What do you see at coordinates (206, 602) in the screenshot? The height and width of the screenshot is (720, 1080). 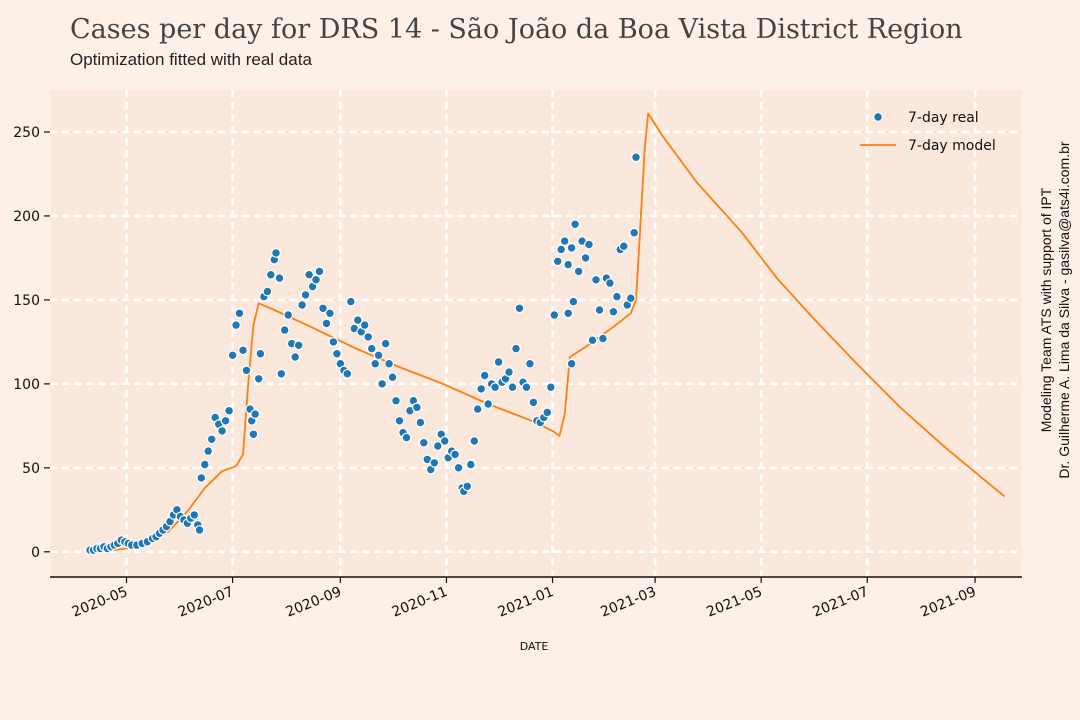 I see `x-tick-label: 2020-07` at bounding box center [206, 602].